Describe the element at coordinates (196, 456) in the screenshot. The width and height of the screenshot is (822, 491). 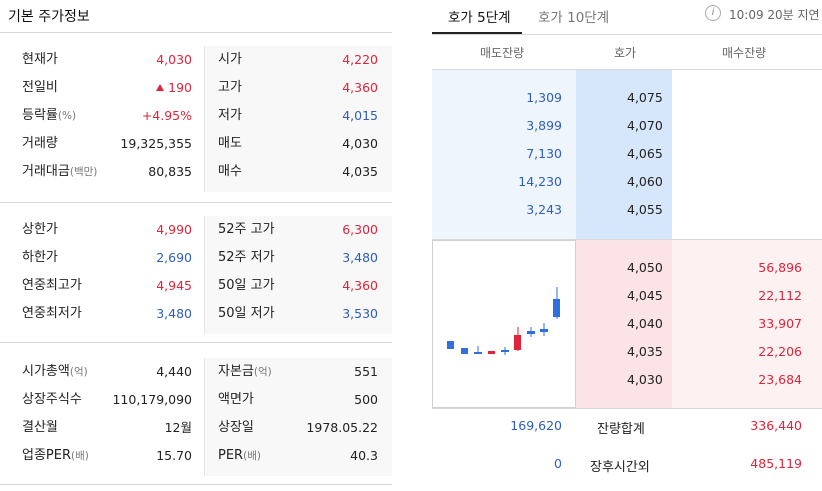
I see `info-row: 업종PER(배) 15.70 PER(배) 40.3` at that location.